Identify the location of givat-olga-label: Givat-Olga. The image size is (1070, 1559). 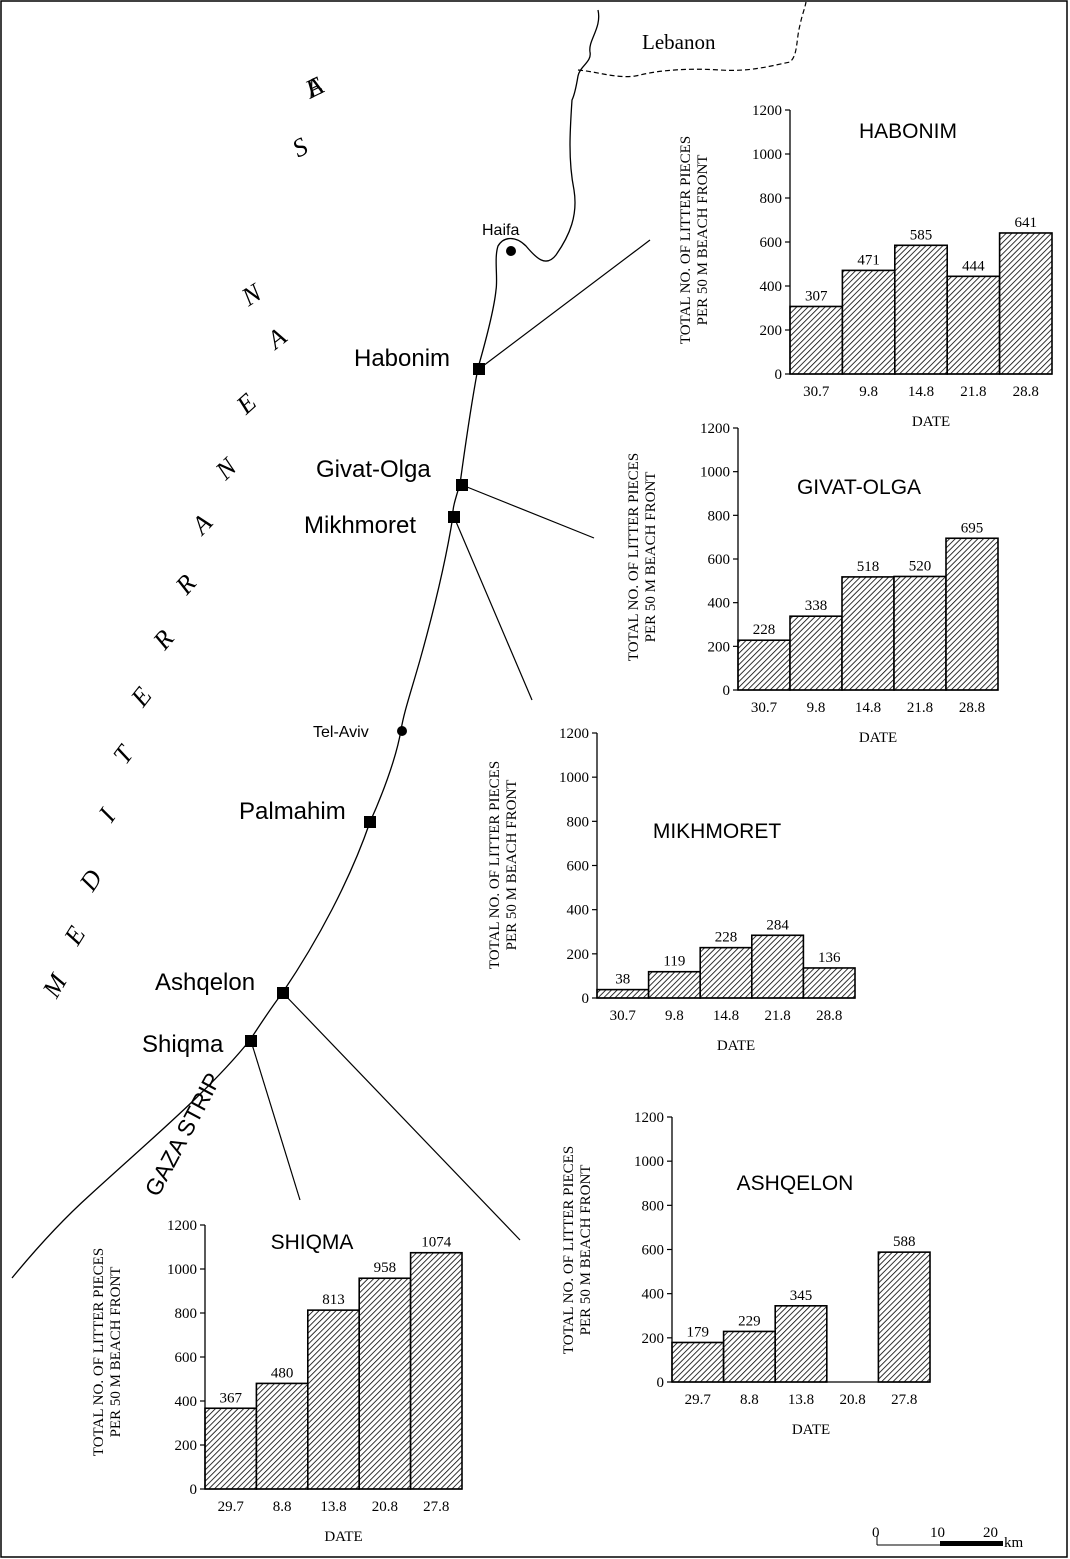
(373, 469).